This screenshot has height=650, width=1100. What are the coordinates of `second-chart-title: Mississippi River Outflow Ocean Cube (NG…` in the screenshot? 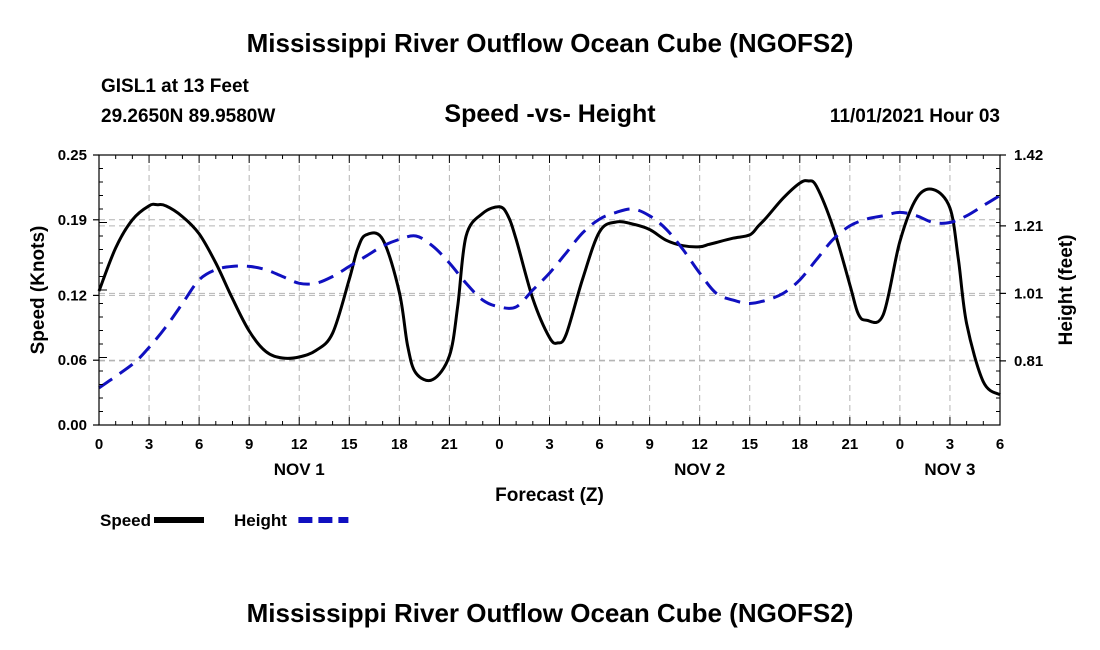 It's located at (550, 613).